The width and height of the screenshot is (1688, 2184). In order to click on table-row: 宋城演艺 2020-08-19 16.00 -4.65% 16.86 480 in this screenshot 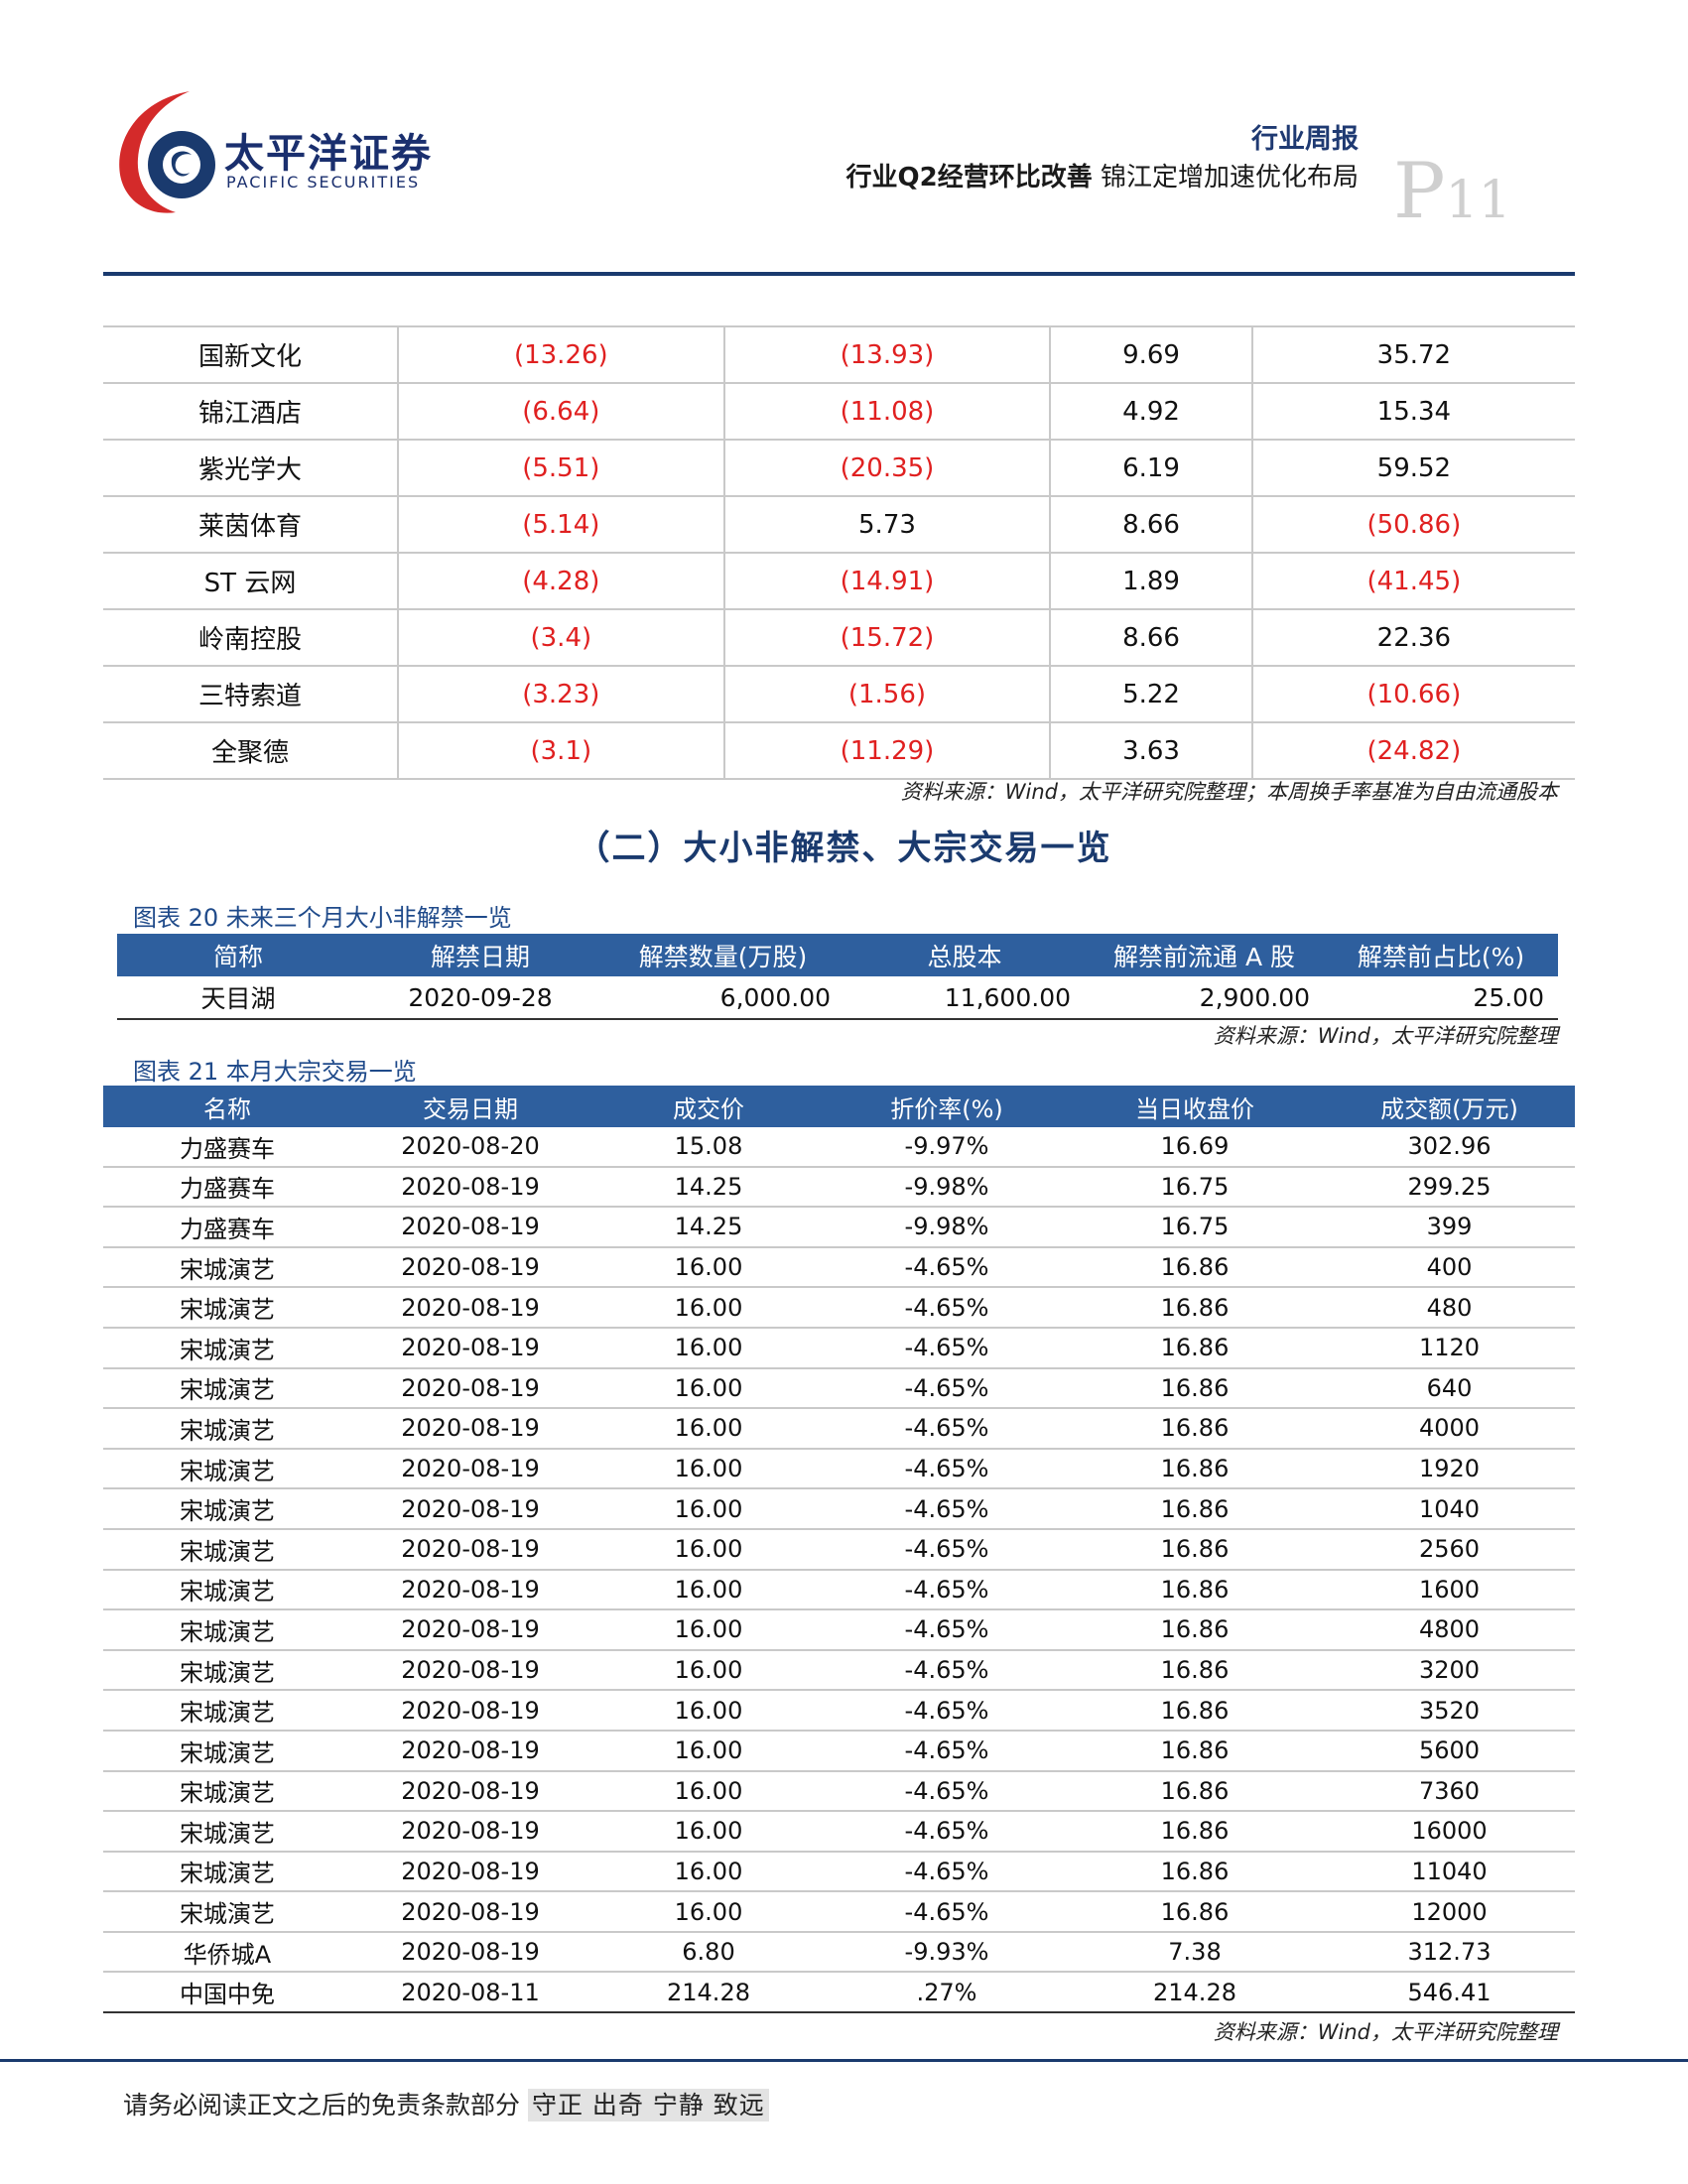, I will do `click(839, 1308)`.